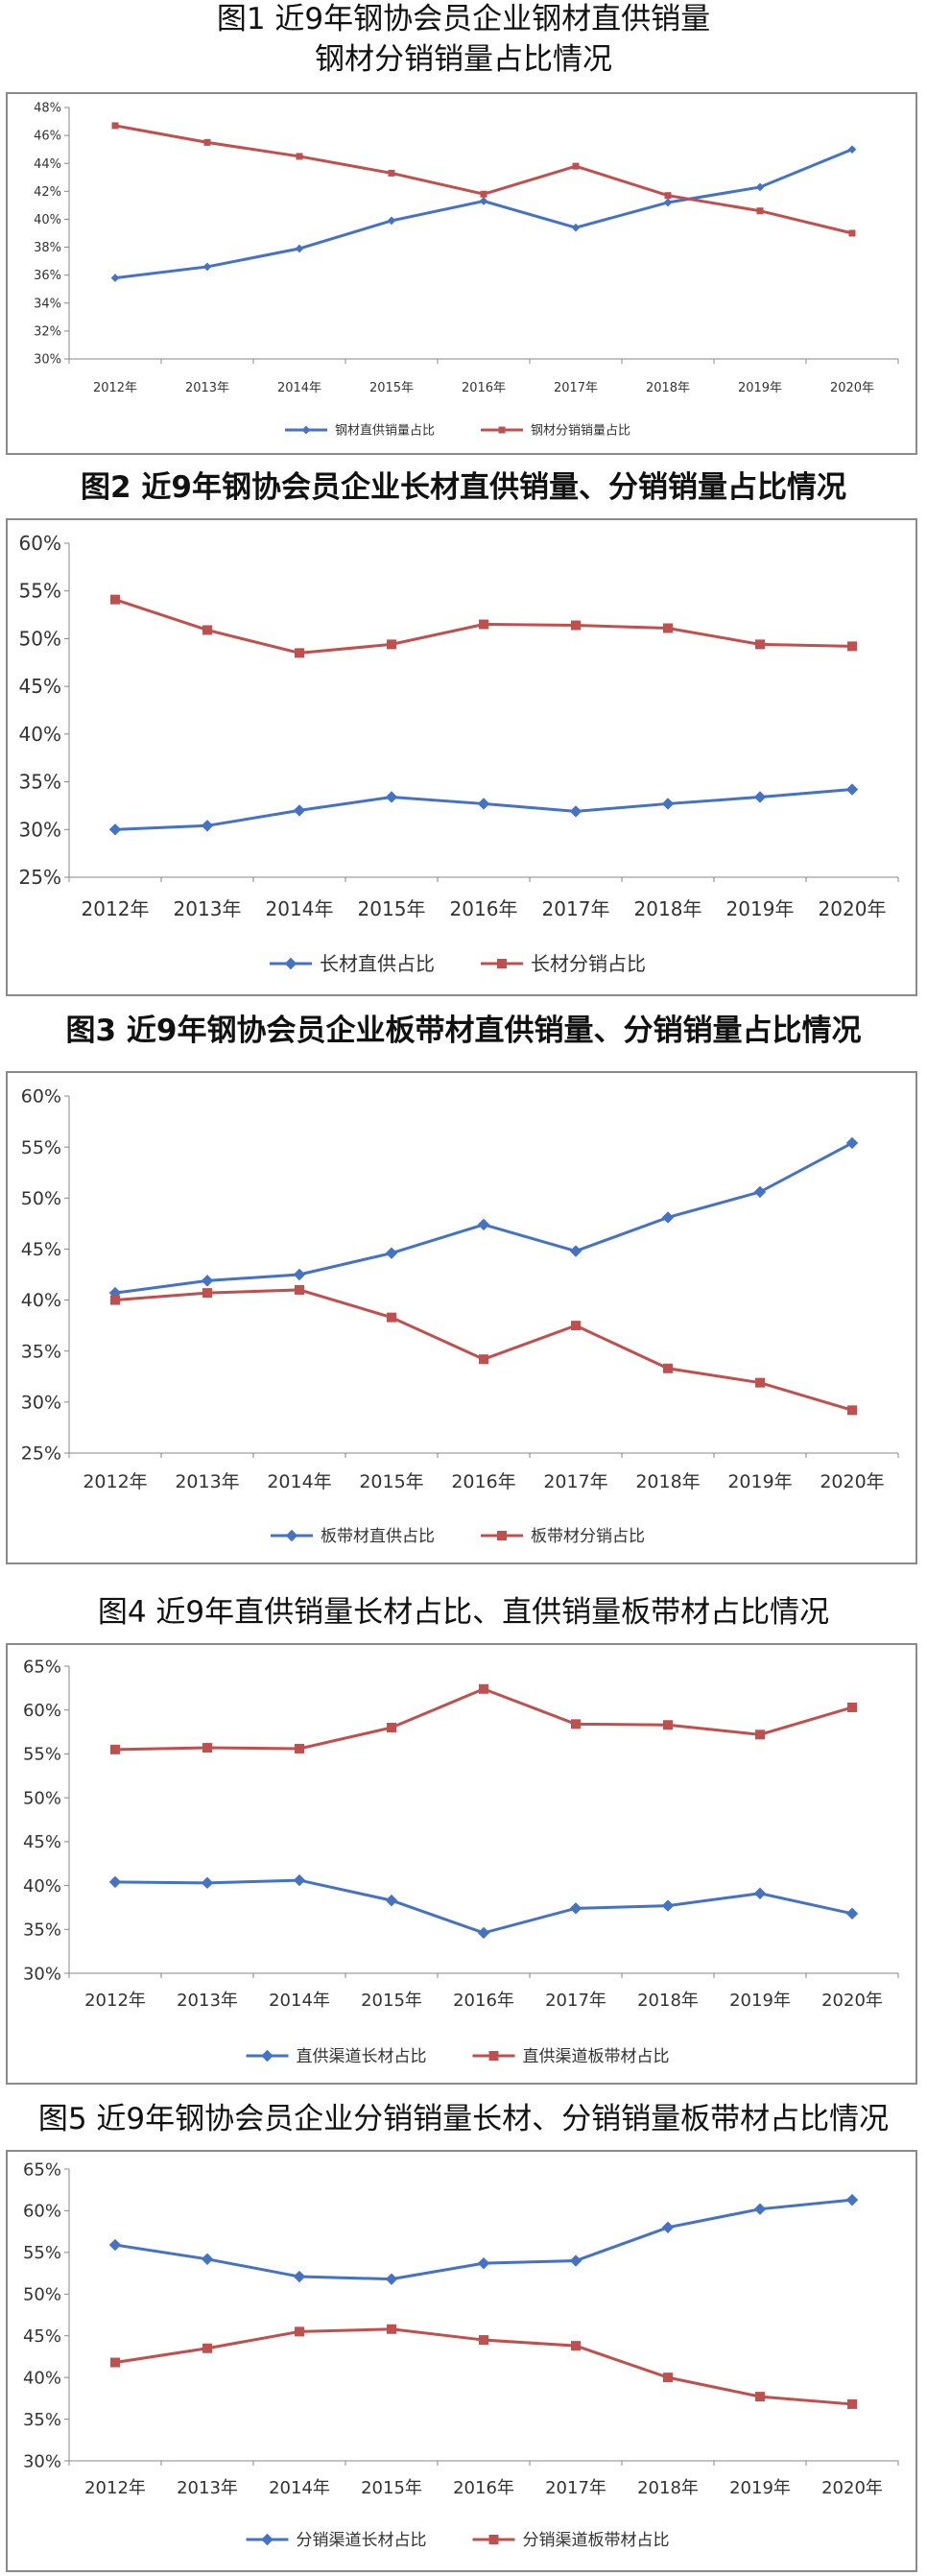 The height and width of the screenshot is (2576, 927). I want to click on y-tick-label: 25%, so click(40, 877).